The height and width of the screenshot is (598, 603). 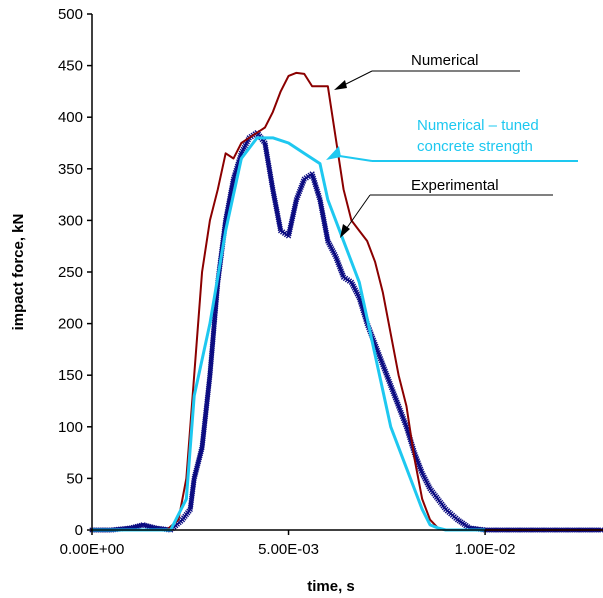 What do you see at coordinates (333, 153) in the screenshot?
I see `annotation-tuned-arrowhead` at bounding box center [333, 153].